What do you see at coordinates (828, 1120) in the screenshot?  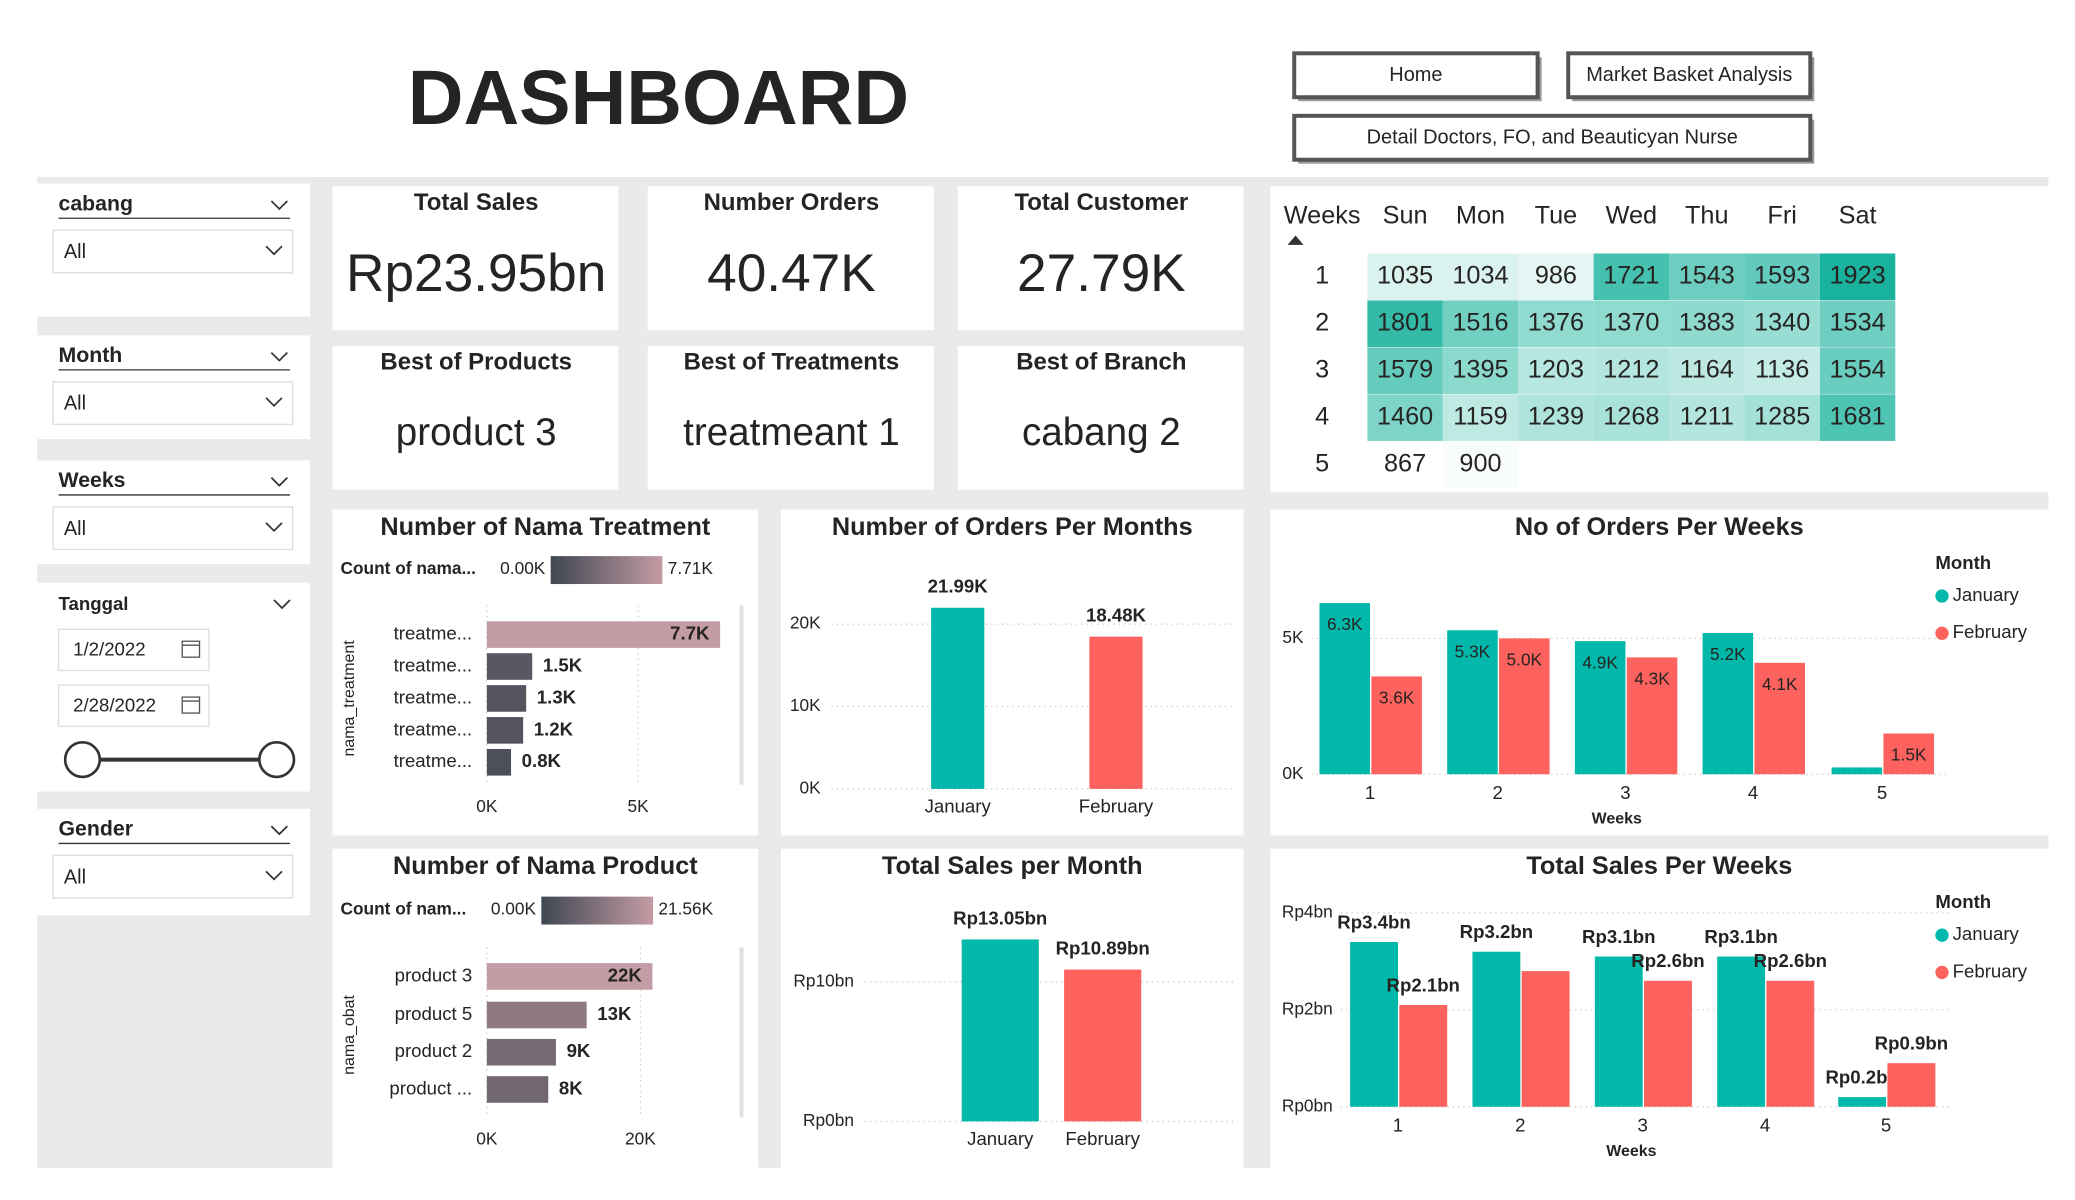 I see `y-tick-label: Rp0bn` at bounding box center [828, 1120].